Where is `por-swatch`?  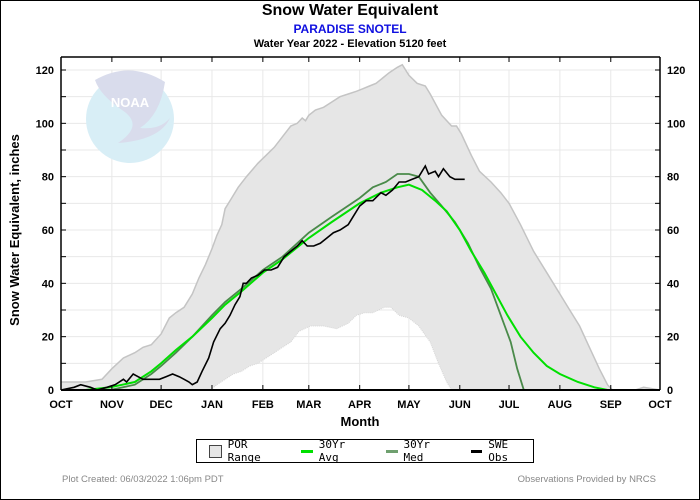 por-swatch is located at coordinates (215, 451).